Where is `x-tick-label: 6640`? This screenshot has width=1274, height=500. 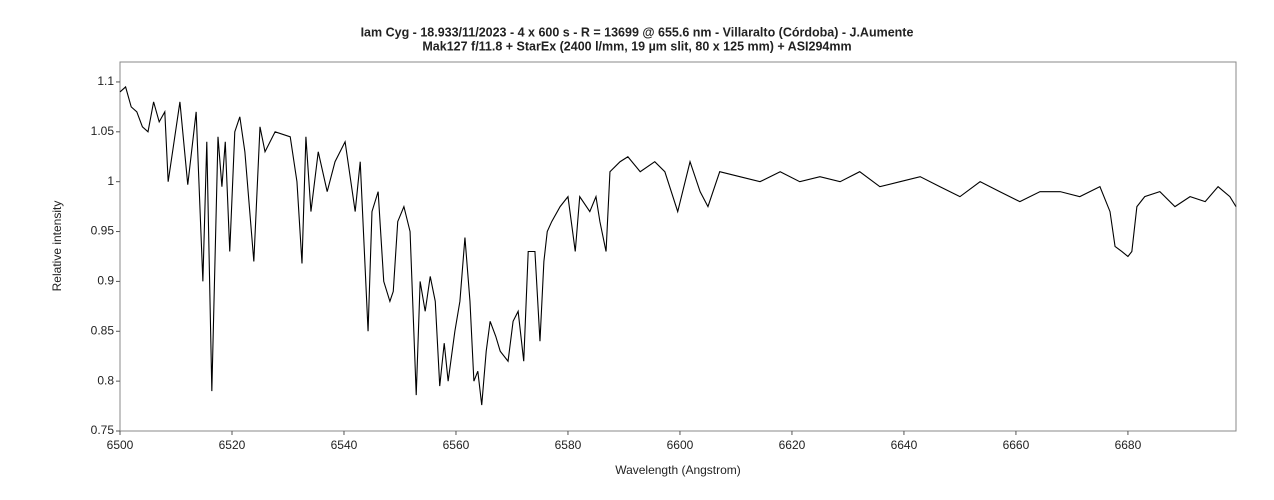
x-tick-label: 6640 is located at coordinates (904, 445).